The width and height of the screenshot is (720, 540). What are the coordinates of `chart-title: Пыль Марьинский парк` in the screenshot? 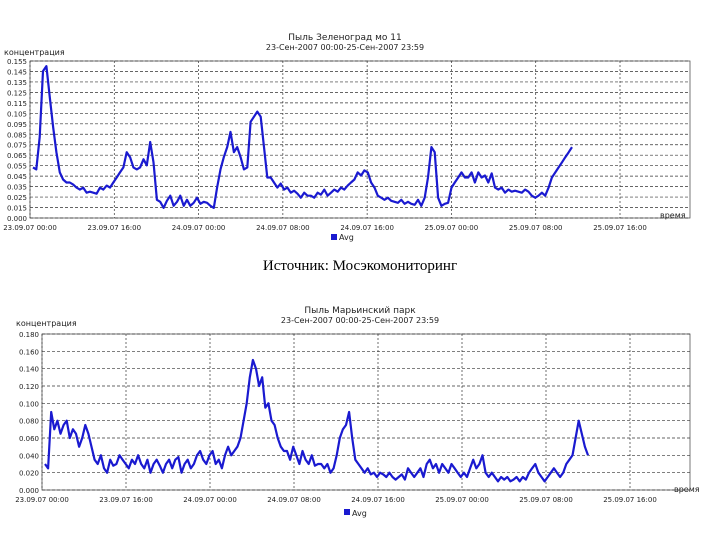 It's located at (360, 311).